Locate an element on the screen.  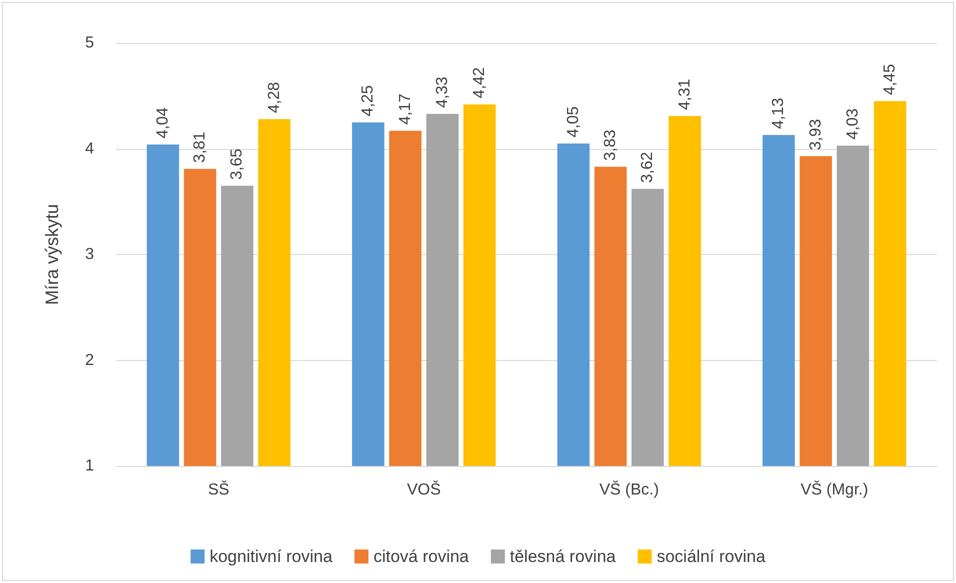
data-label: 4,03 is located at coordinates (853, 124).